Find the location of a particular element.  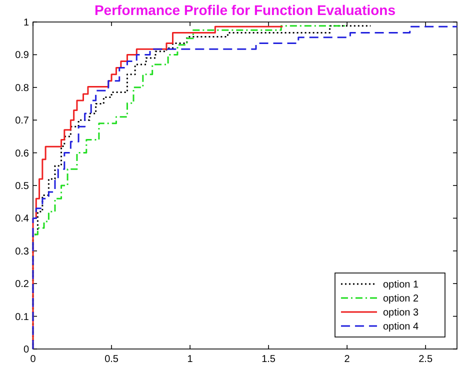

y-tick-label: 0.8 is located at coordinates (22, 88).